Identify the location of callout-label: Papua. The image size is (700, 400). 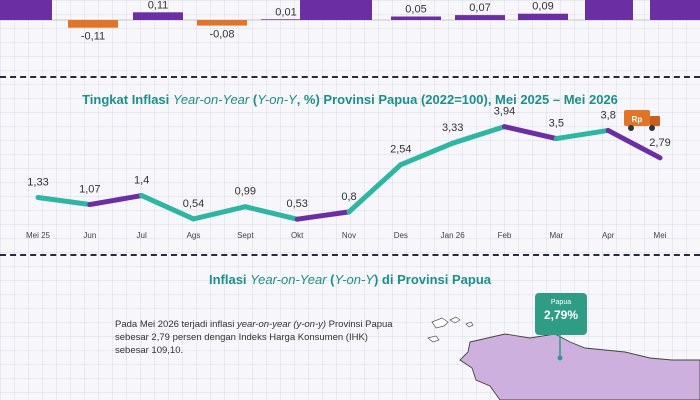
(561, 302).